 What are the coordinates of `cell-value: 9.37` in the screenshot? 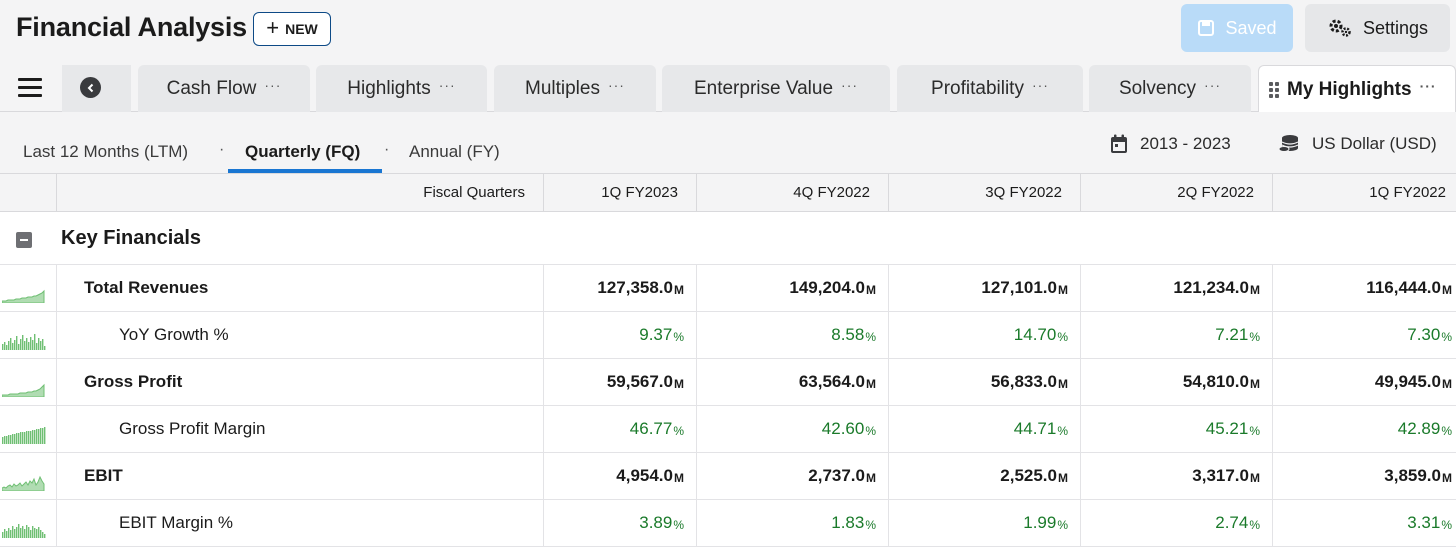 It's located at (656, 334).